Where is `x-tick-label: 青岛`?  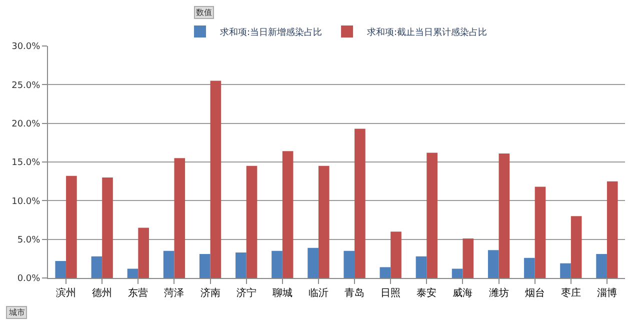
x-tick-label: 青岛 is located at coordinates (354, 293).